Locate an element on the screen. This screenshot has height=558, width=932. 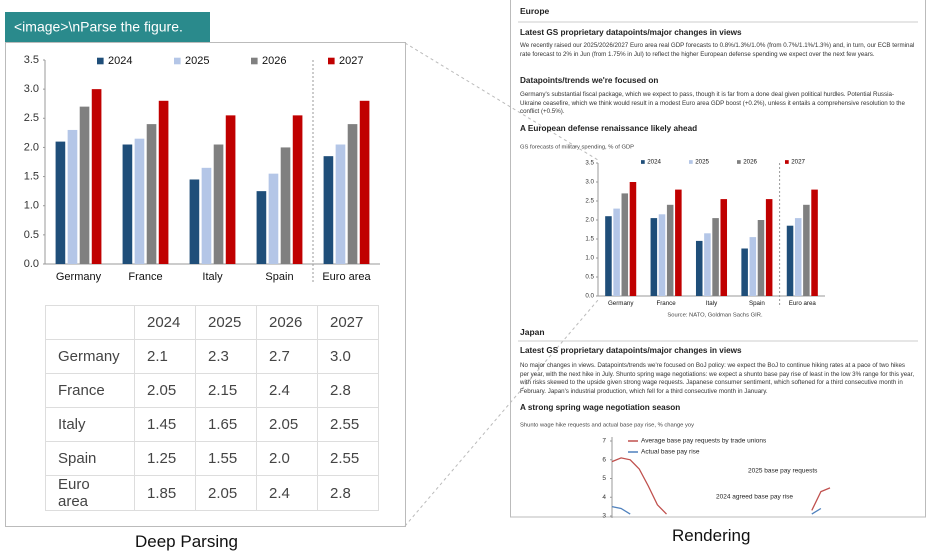
y-tick-label: 0.0 is located at coordinates (589, 296).